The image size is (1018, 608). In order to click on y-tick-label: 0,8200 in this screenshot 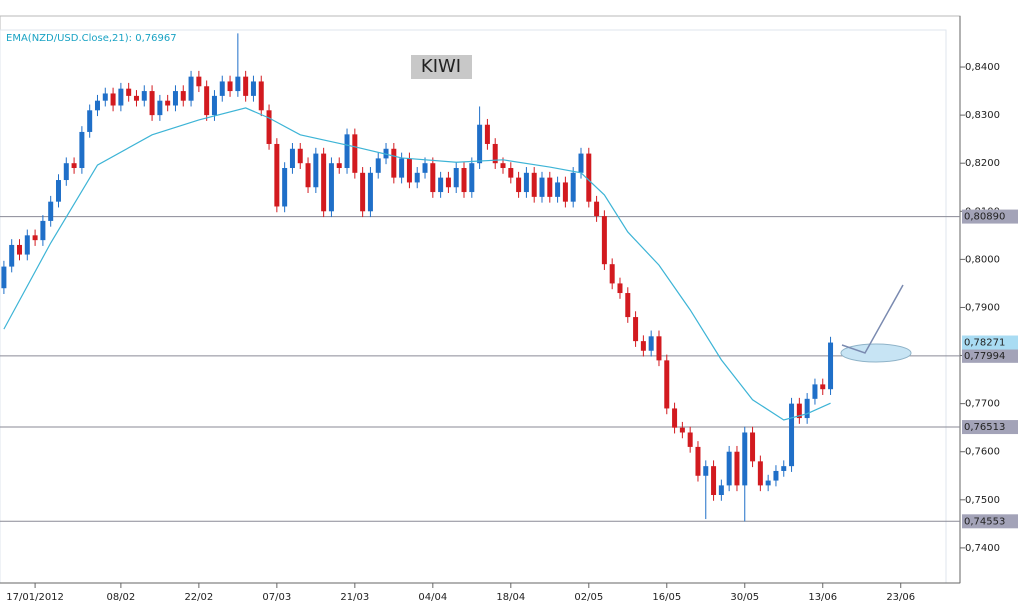, I will do `click(982, 163)`.